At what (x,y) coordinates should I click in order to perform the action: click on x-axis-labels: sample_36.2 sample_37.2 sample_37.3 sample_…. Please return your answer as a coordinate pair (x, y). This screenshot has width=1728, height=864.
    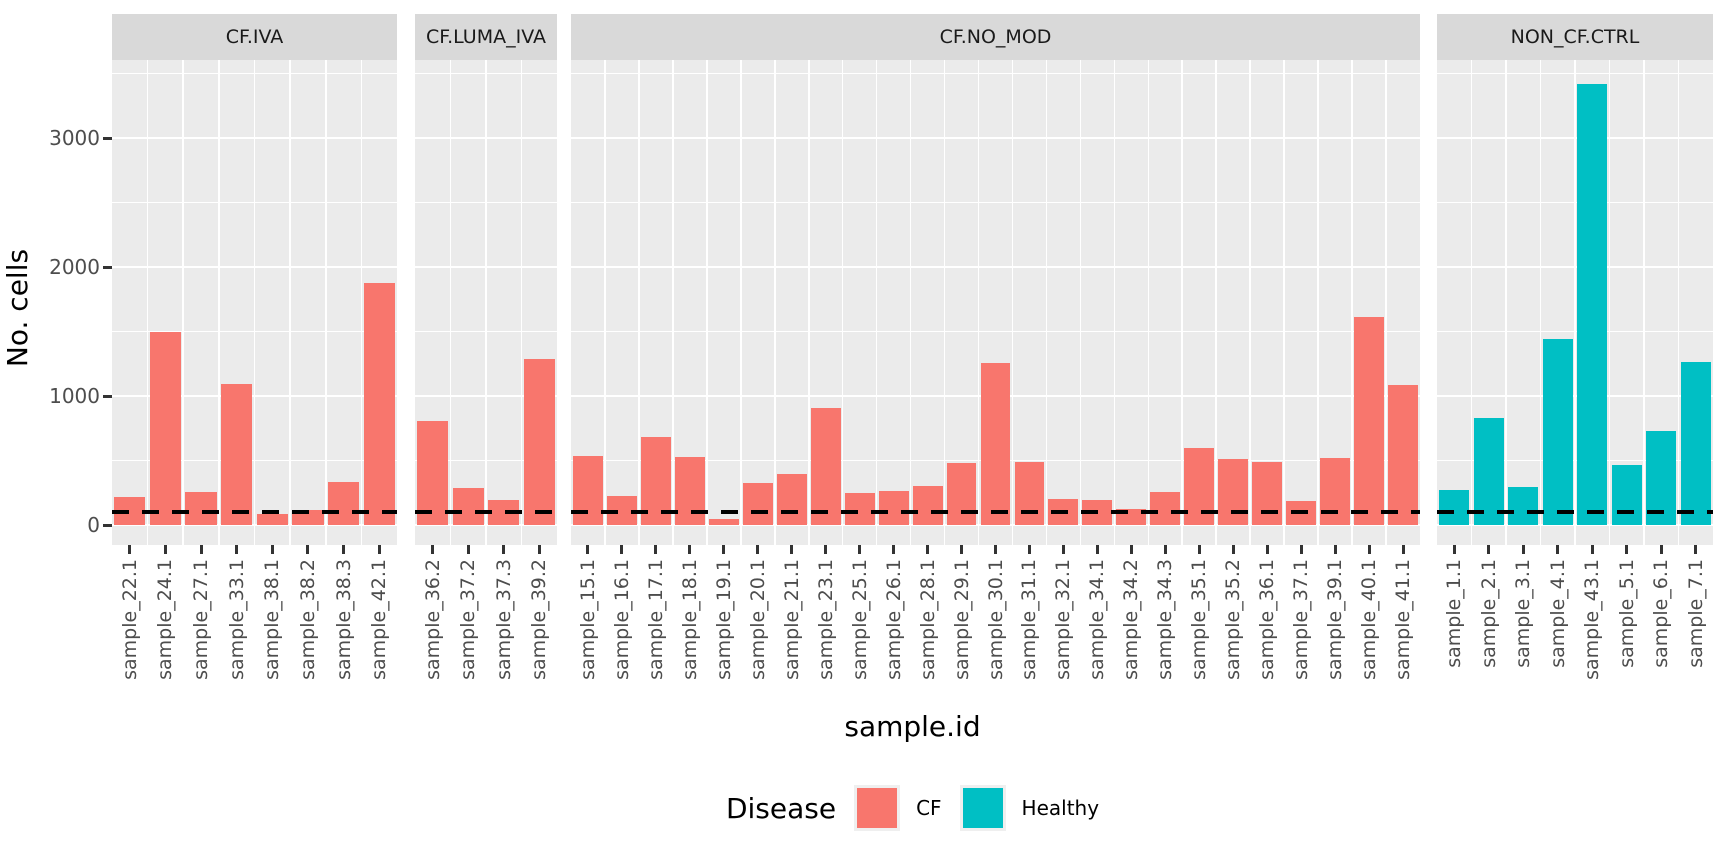
    Looking at the image, I should click on (486, 625).